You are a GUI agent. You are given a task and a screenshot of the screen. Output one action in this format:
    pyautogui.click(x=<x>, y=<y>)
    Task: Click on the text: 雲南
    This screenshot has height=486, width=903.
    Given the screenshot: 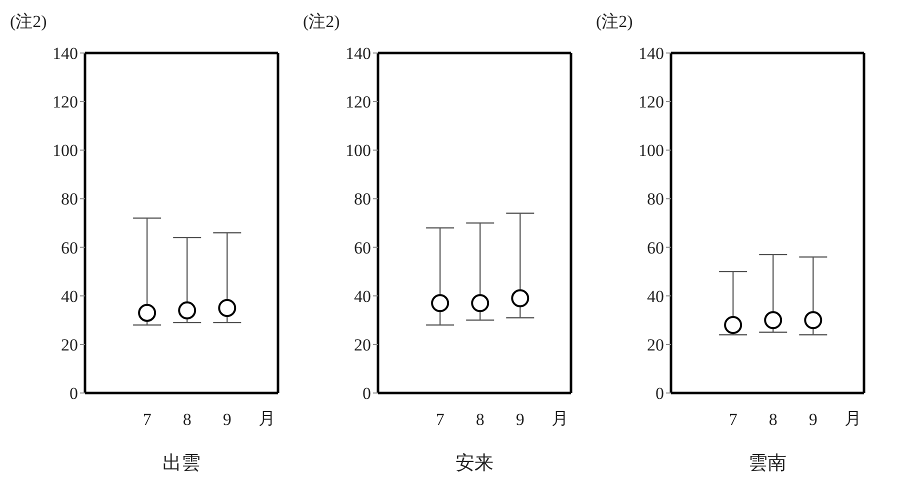 What is the action you would take?
    pyautogui.click(x=768, y=464)
    